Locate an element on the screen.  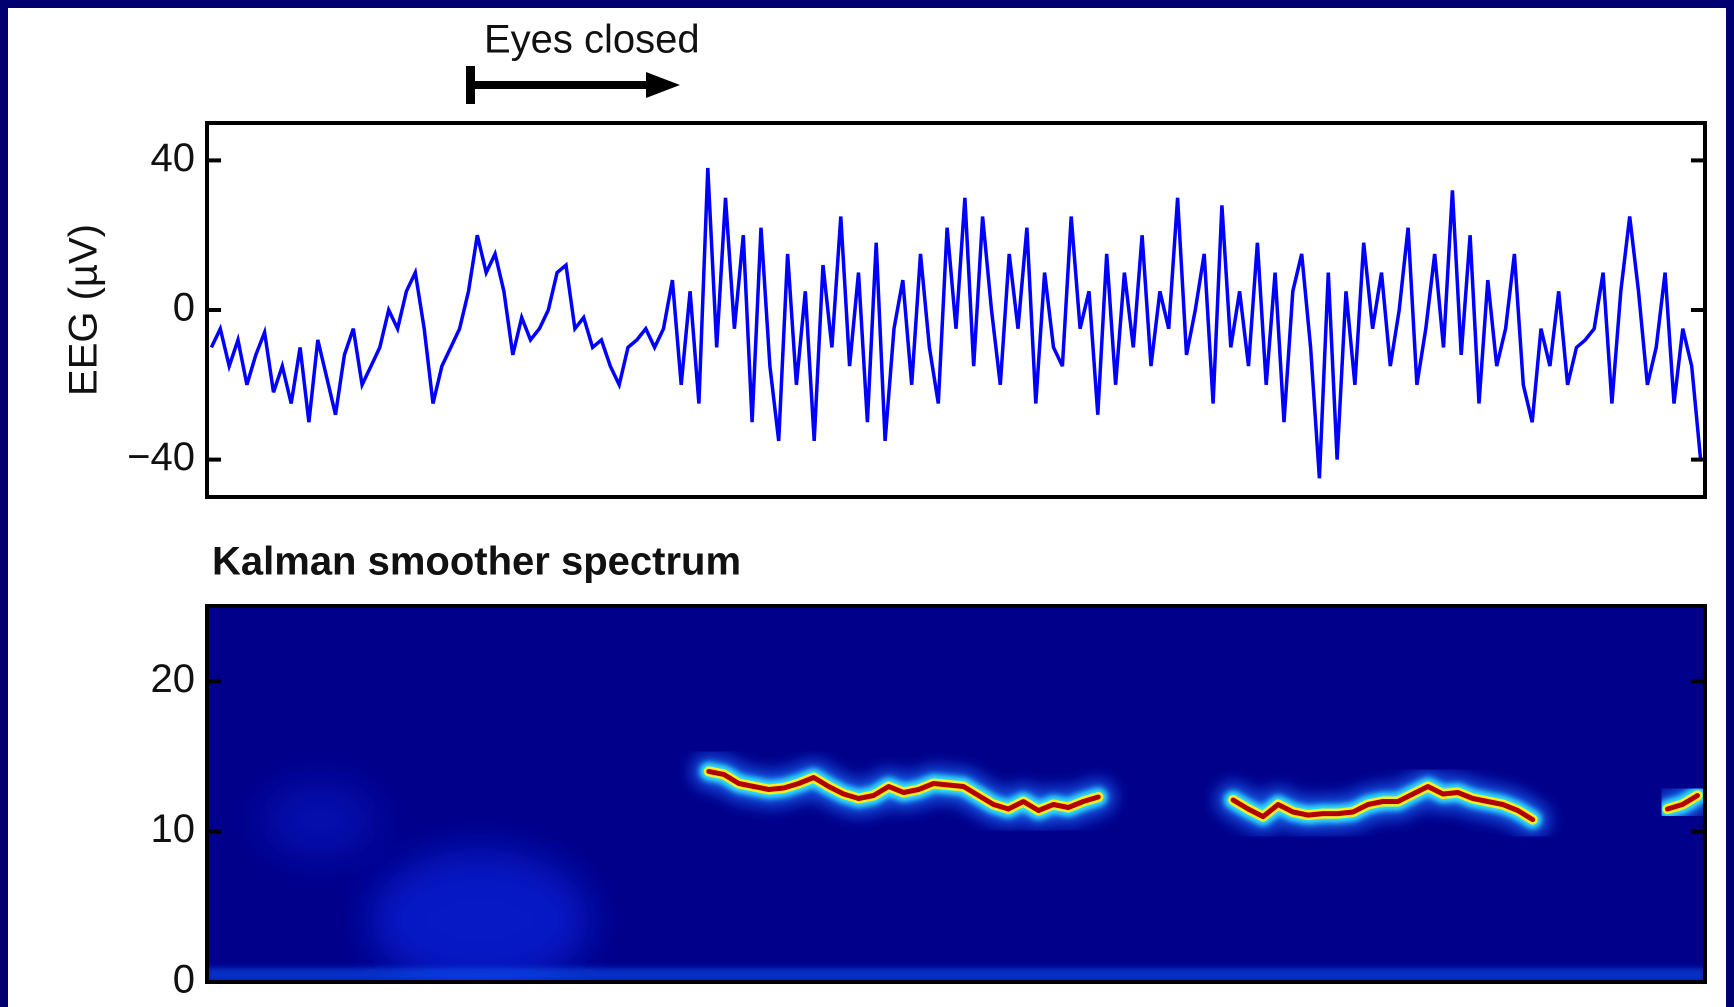
y-tick-label: 20 is located at coordinates (173, 679).